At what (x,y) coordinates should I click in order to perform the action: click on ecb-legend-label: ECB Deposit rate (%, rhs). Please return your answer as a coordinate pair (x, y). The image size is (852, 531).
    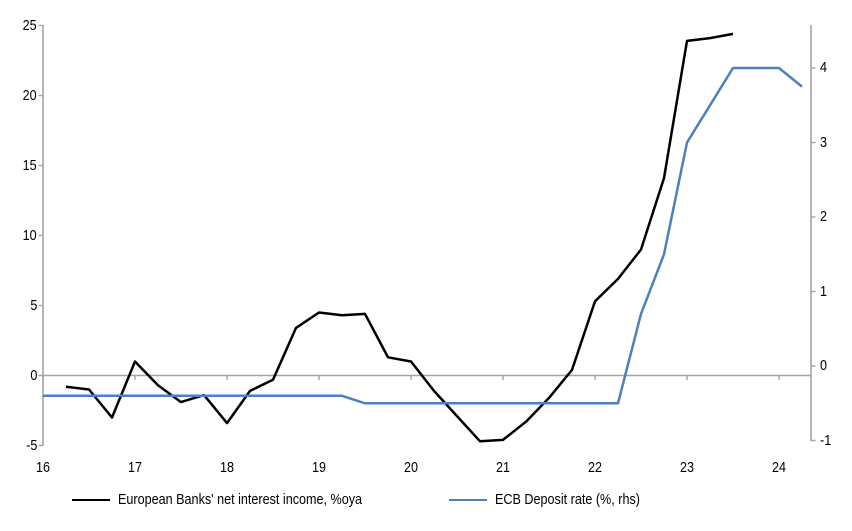
    Looking at the image, I should click on (567, 499).